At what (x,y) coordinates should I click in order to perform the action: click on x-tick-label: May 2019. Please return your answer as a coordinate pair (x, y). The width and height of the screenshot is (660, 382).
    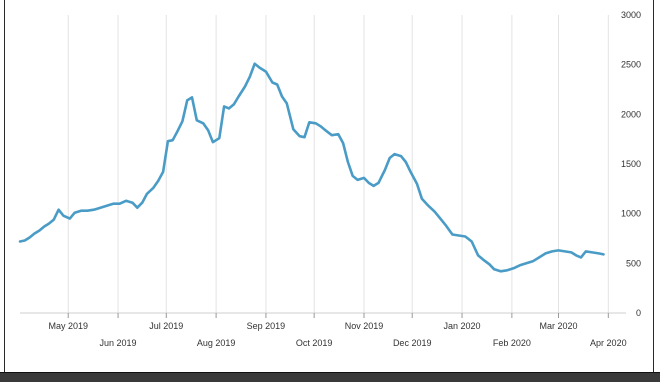
    Looking at the image, I should click on (68, 326).